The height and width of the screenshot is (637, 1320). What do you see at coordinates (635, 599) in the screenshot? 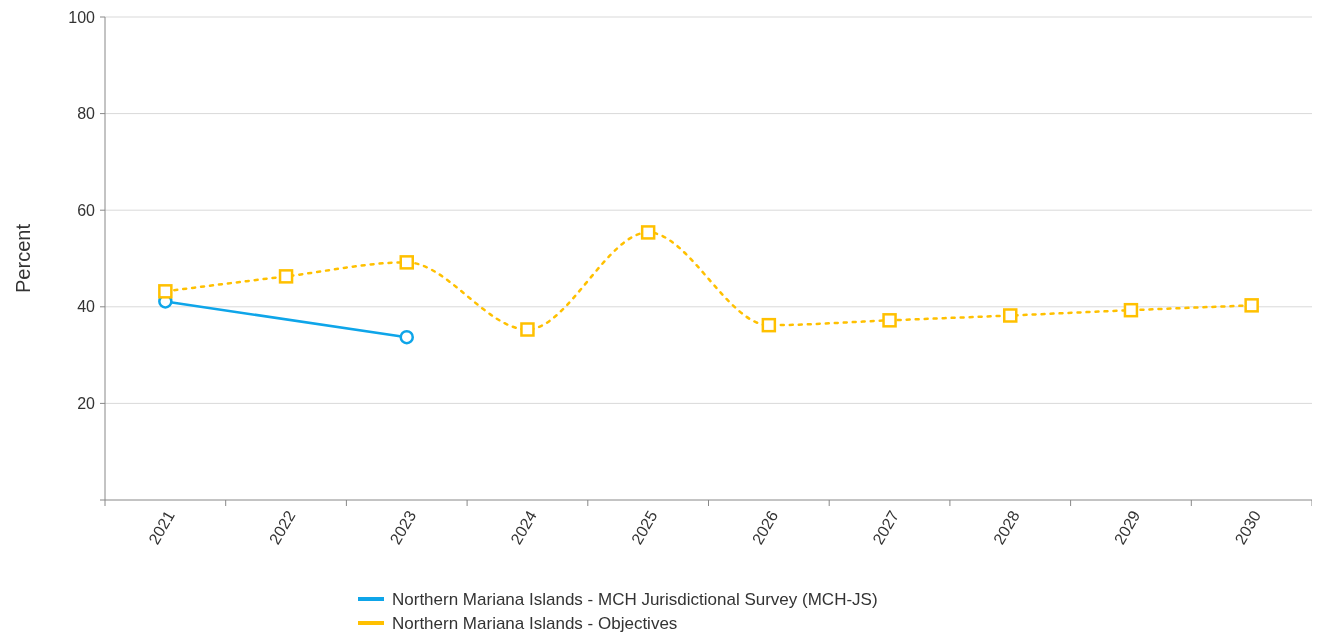
I see `legend-label: Northern Mariana Islands - MCH Jurisdictional Survey (MCH-JS)` at bounding box center [635, 599].